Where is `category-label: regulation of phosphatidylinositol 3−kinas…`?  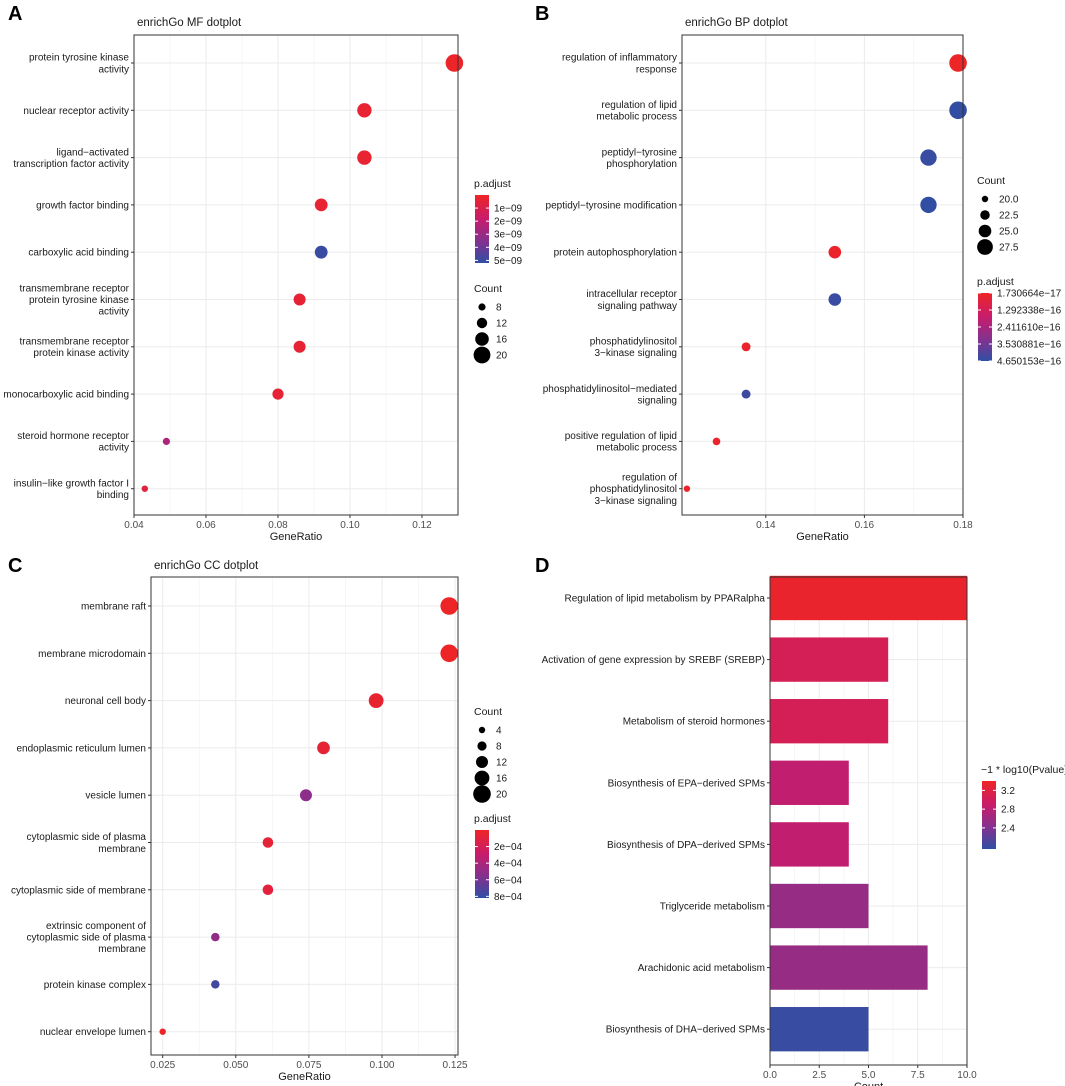
category-label: regulation of phosphatidylinositol 3−kinas… is located at coordinates (633, 490).